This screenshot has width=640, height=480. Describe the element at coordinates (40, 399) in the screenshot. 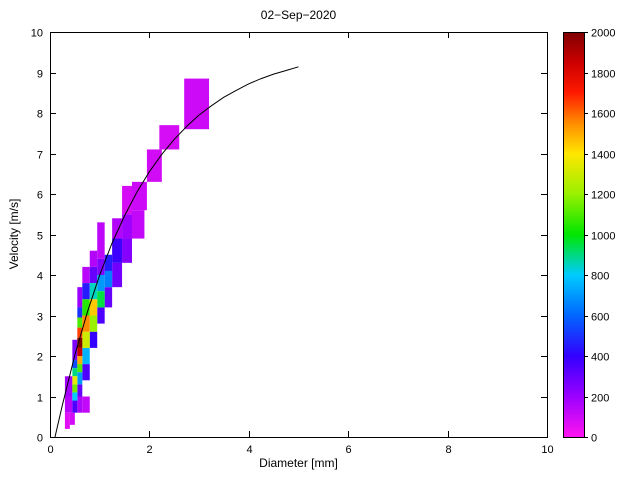

I see `y-tick-label: 1` at that location.